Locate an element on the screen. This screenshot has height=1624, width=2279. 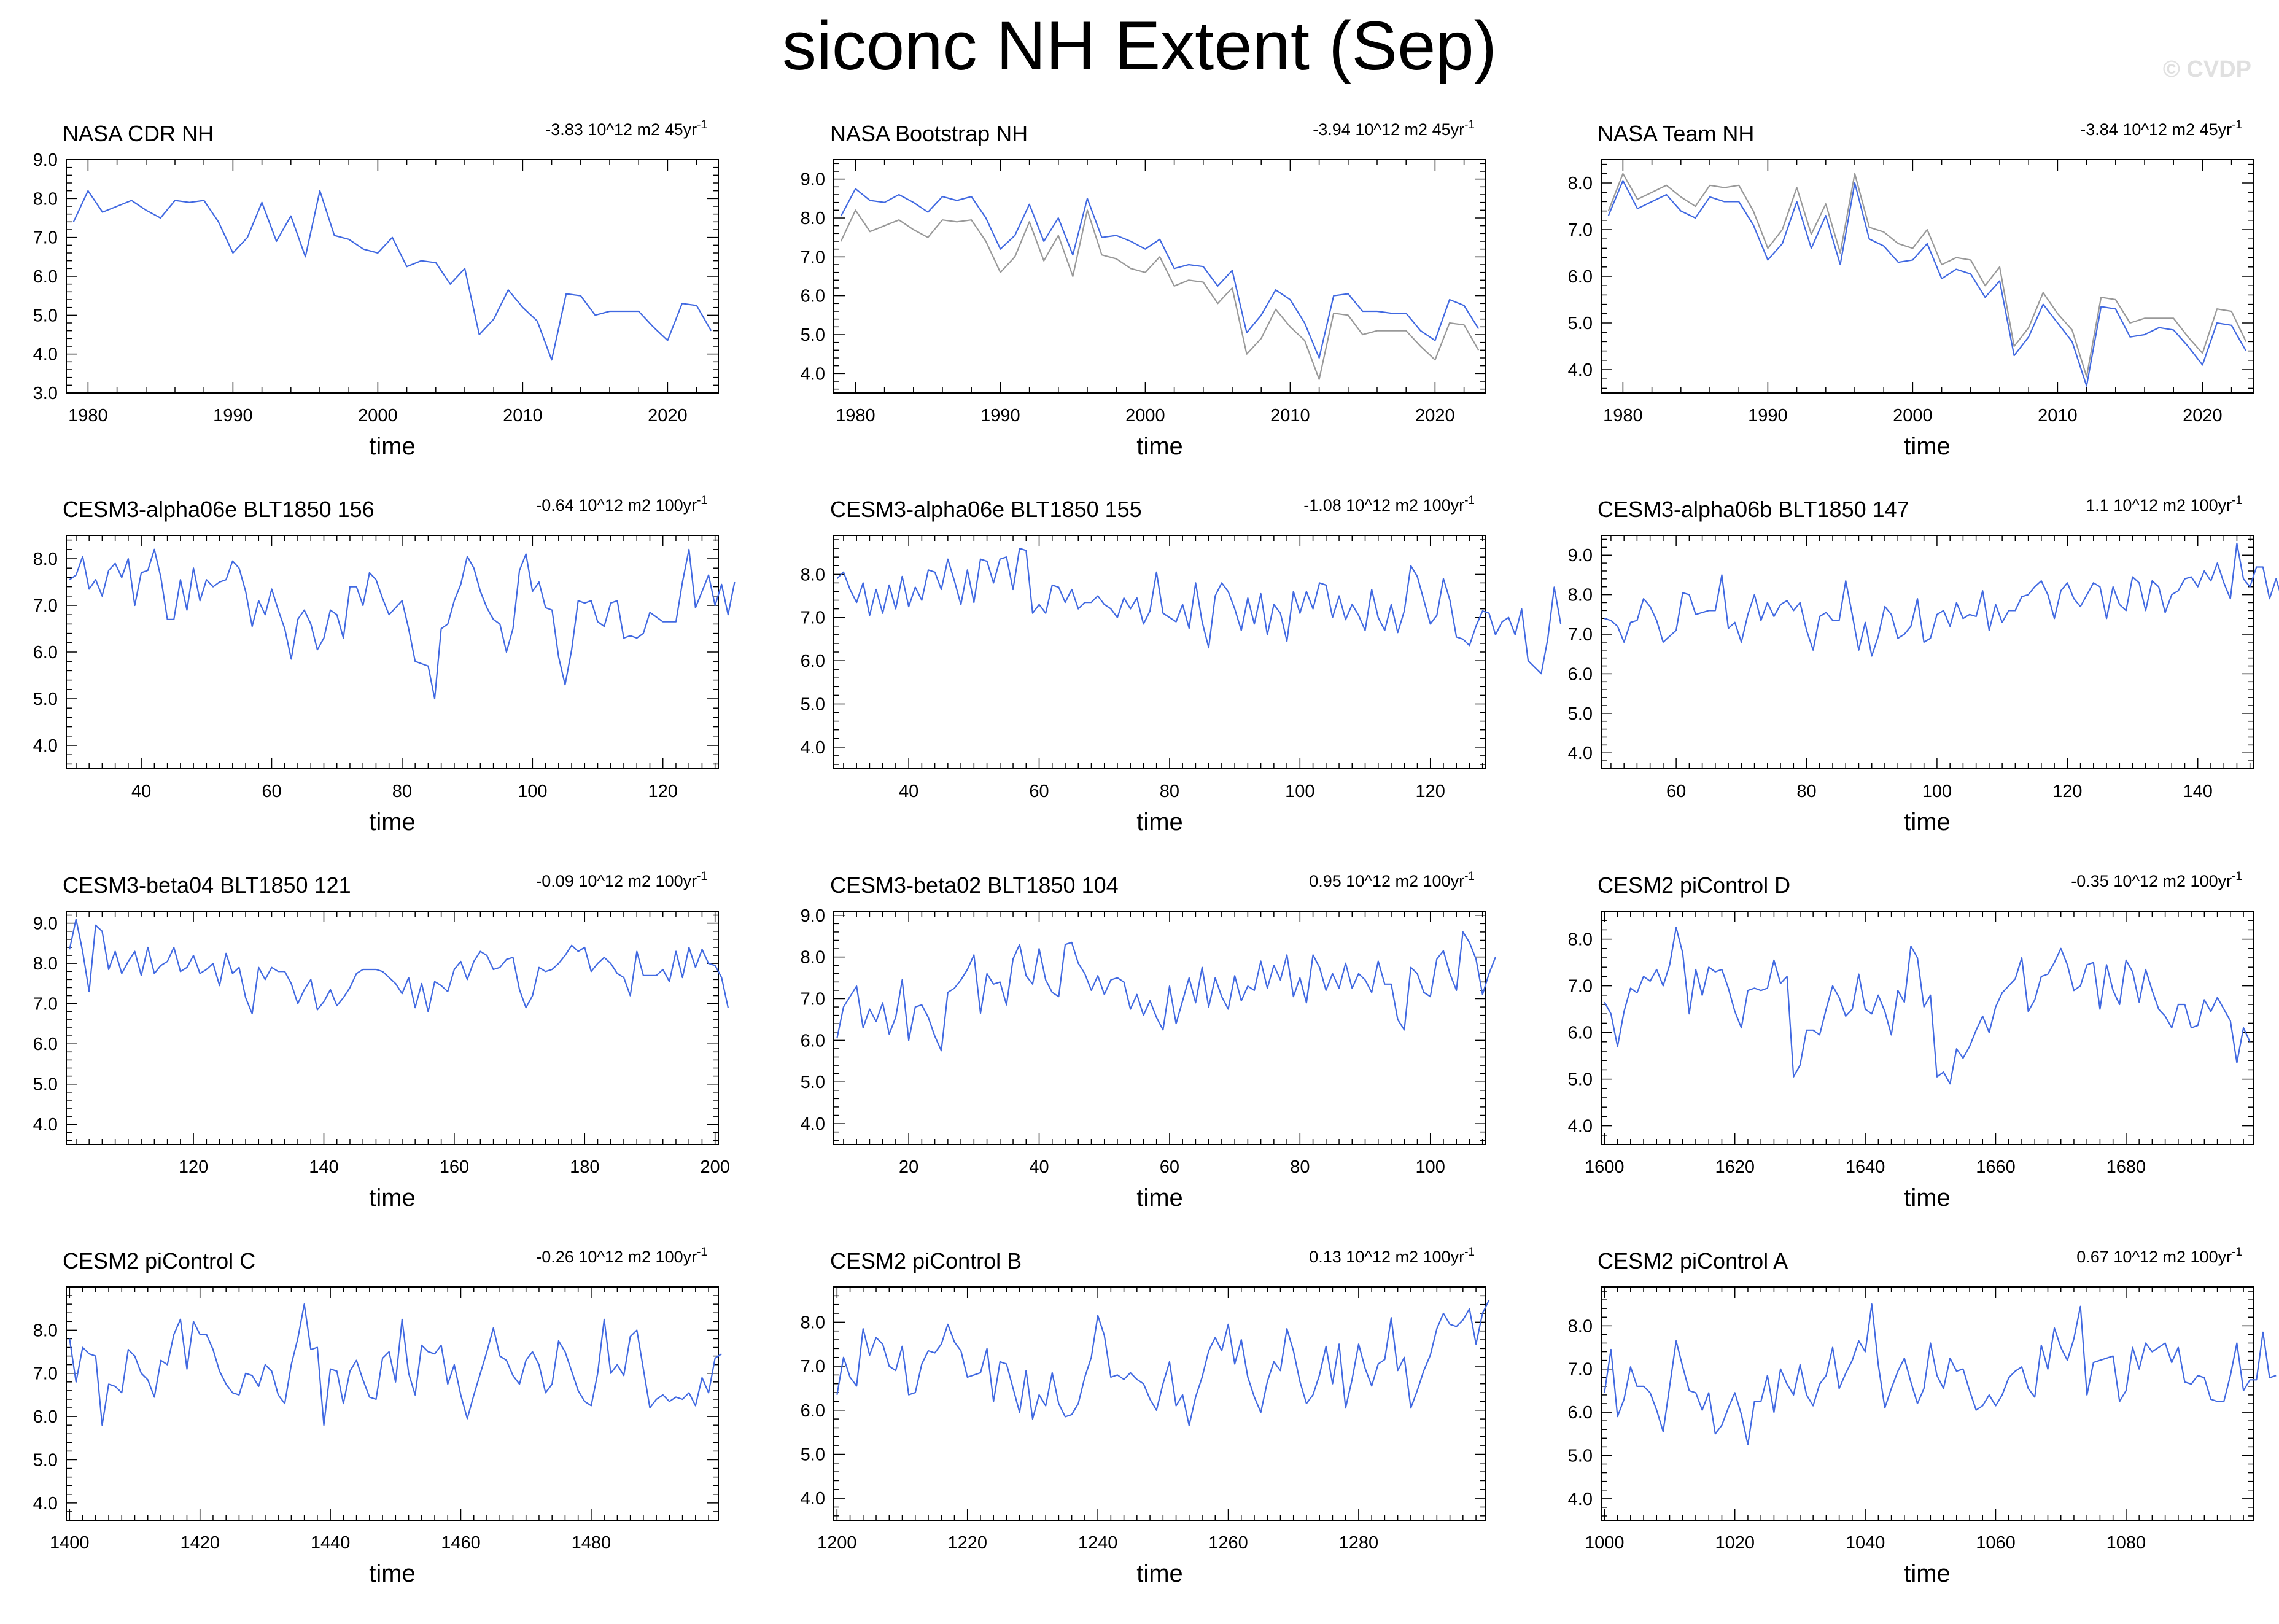
x-tick-label: 1000 is located at coordinates (1605, 1543).